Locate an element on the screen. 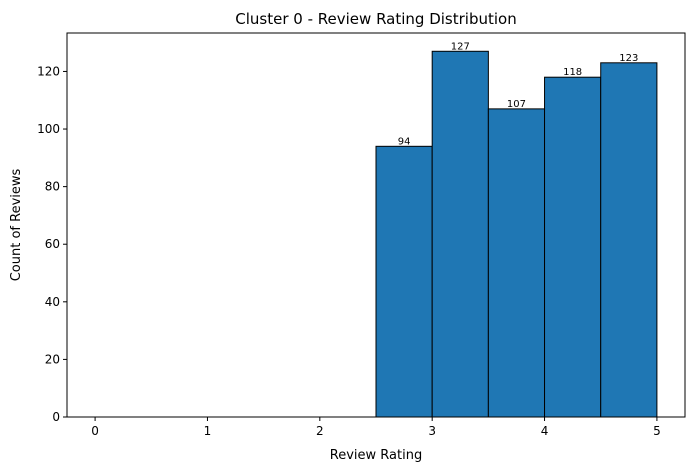  y-tick-label-0: 0 is located at coordinates (56, 417).